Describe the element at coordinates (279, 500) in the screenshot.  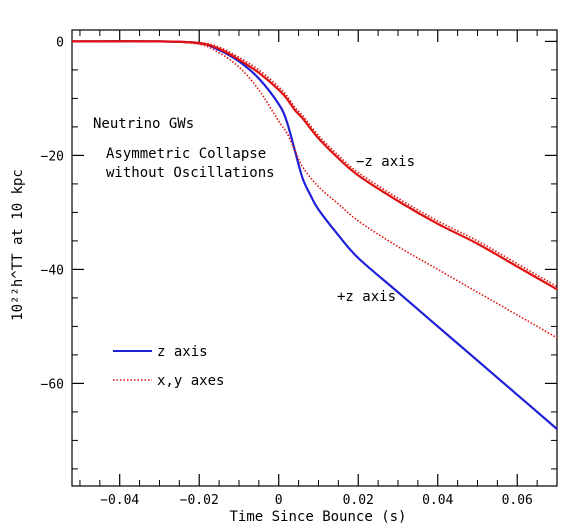
I see `x-tick-label: 0` at that location.